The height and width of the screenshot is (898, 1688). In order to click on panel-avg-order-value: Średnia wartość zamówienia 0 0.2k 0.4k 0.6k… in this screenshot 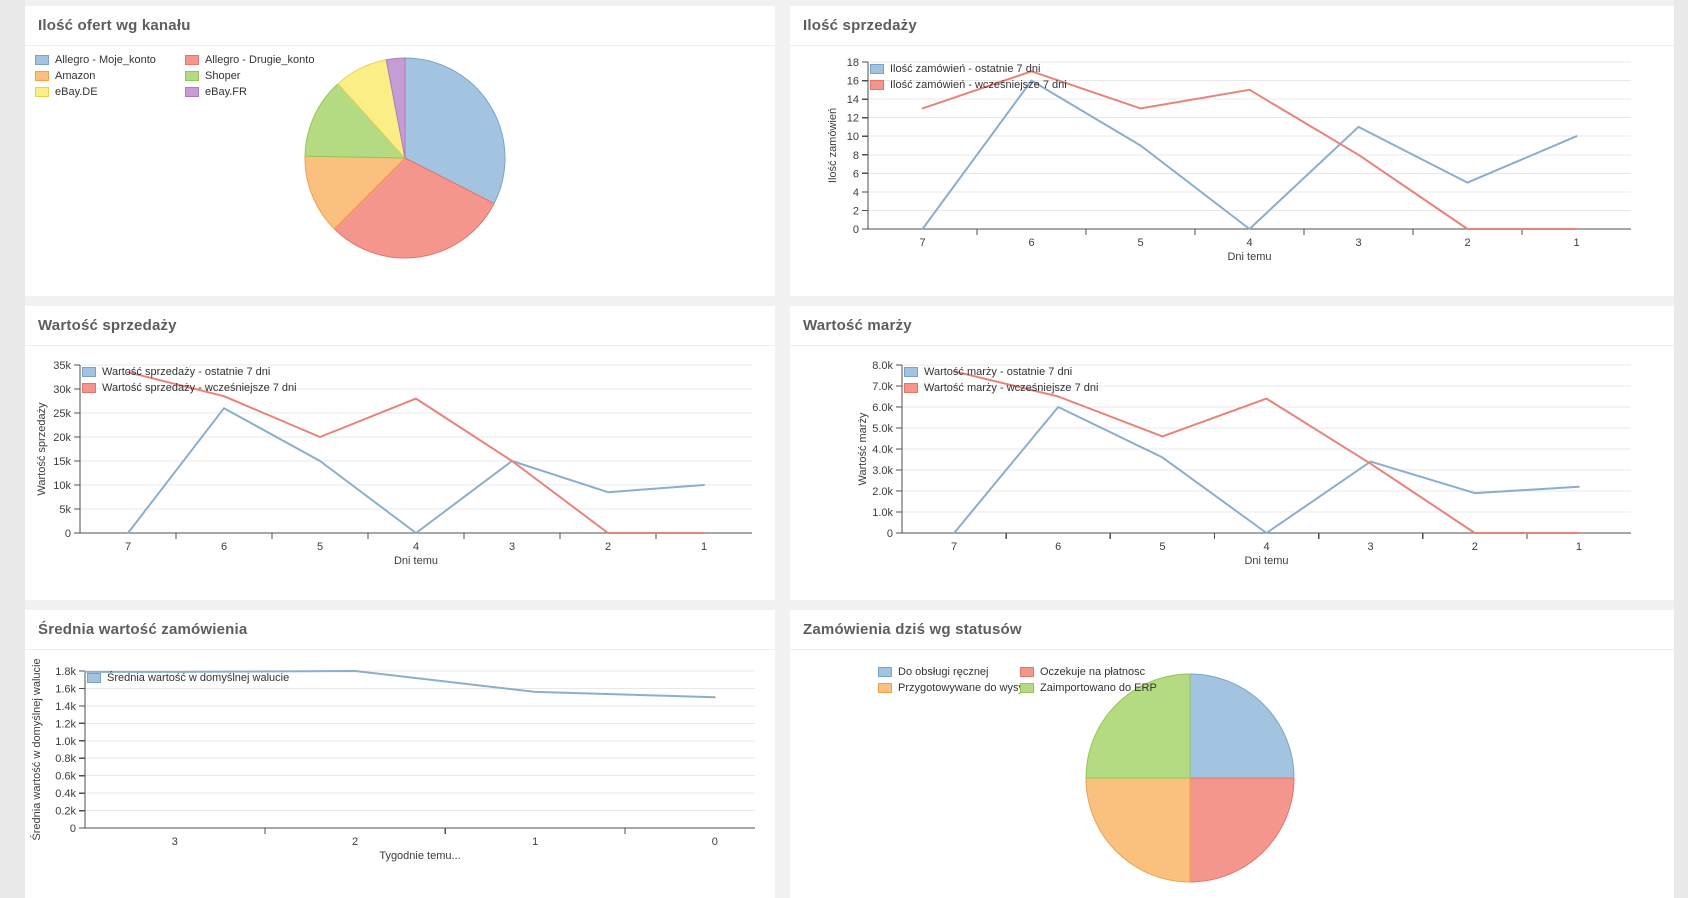, I will do `click(400, 754)`.